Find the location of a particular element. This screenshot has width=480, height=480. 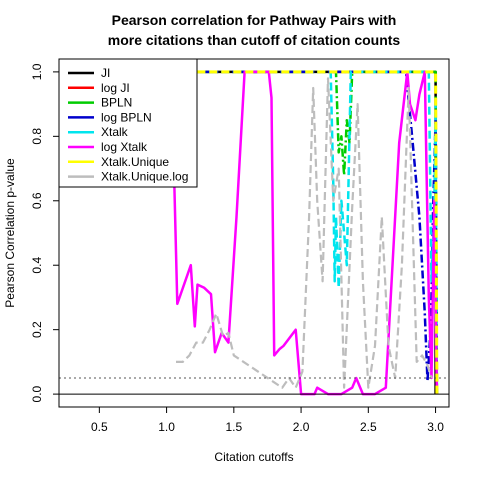

legend-item-bpln: BPLN is located at coordinates (100, 103).